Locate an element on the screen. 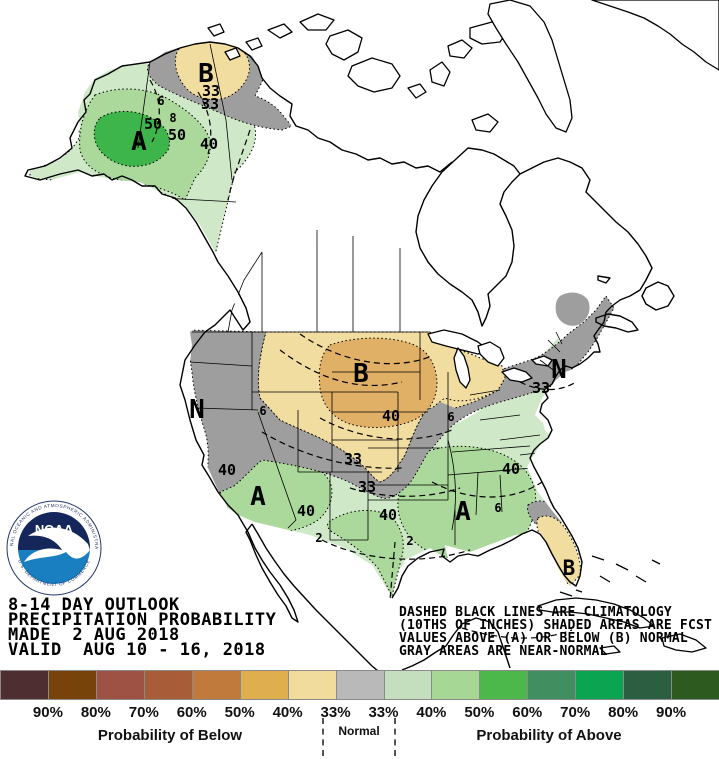 The width and height of the screenshot is (719, 759). note-line2: (10THS OF INCHES) SHADED AREAS ARE FCST is located at coordinates (556, 625).